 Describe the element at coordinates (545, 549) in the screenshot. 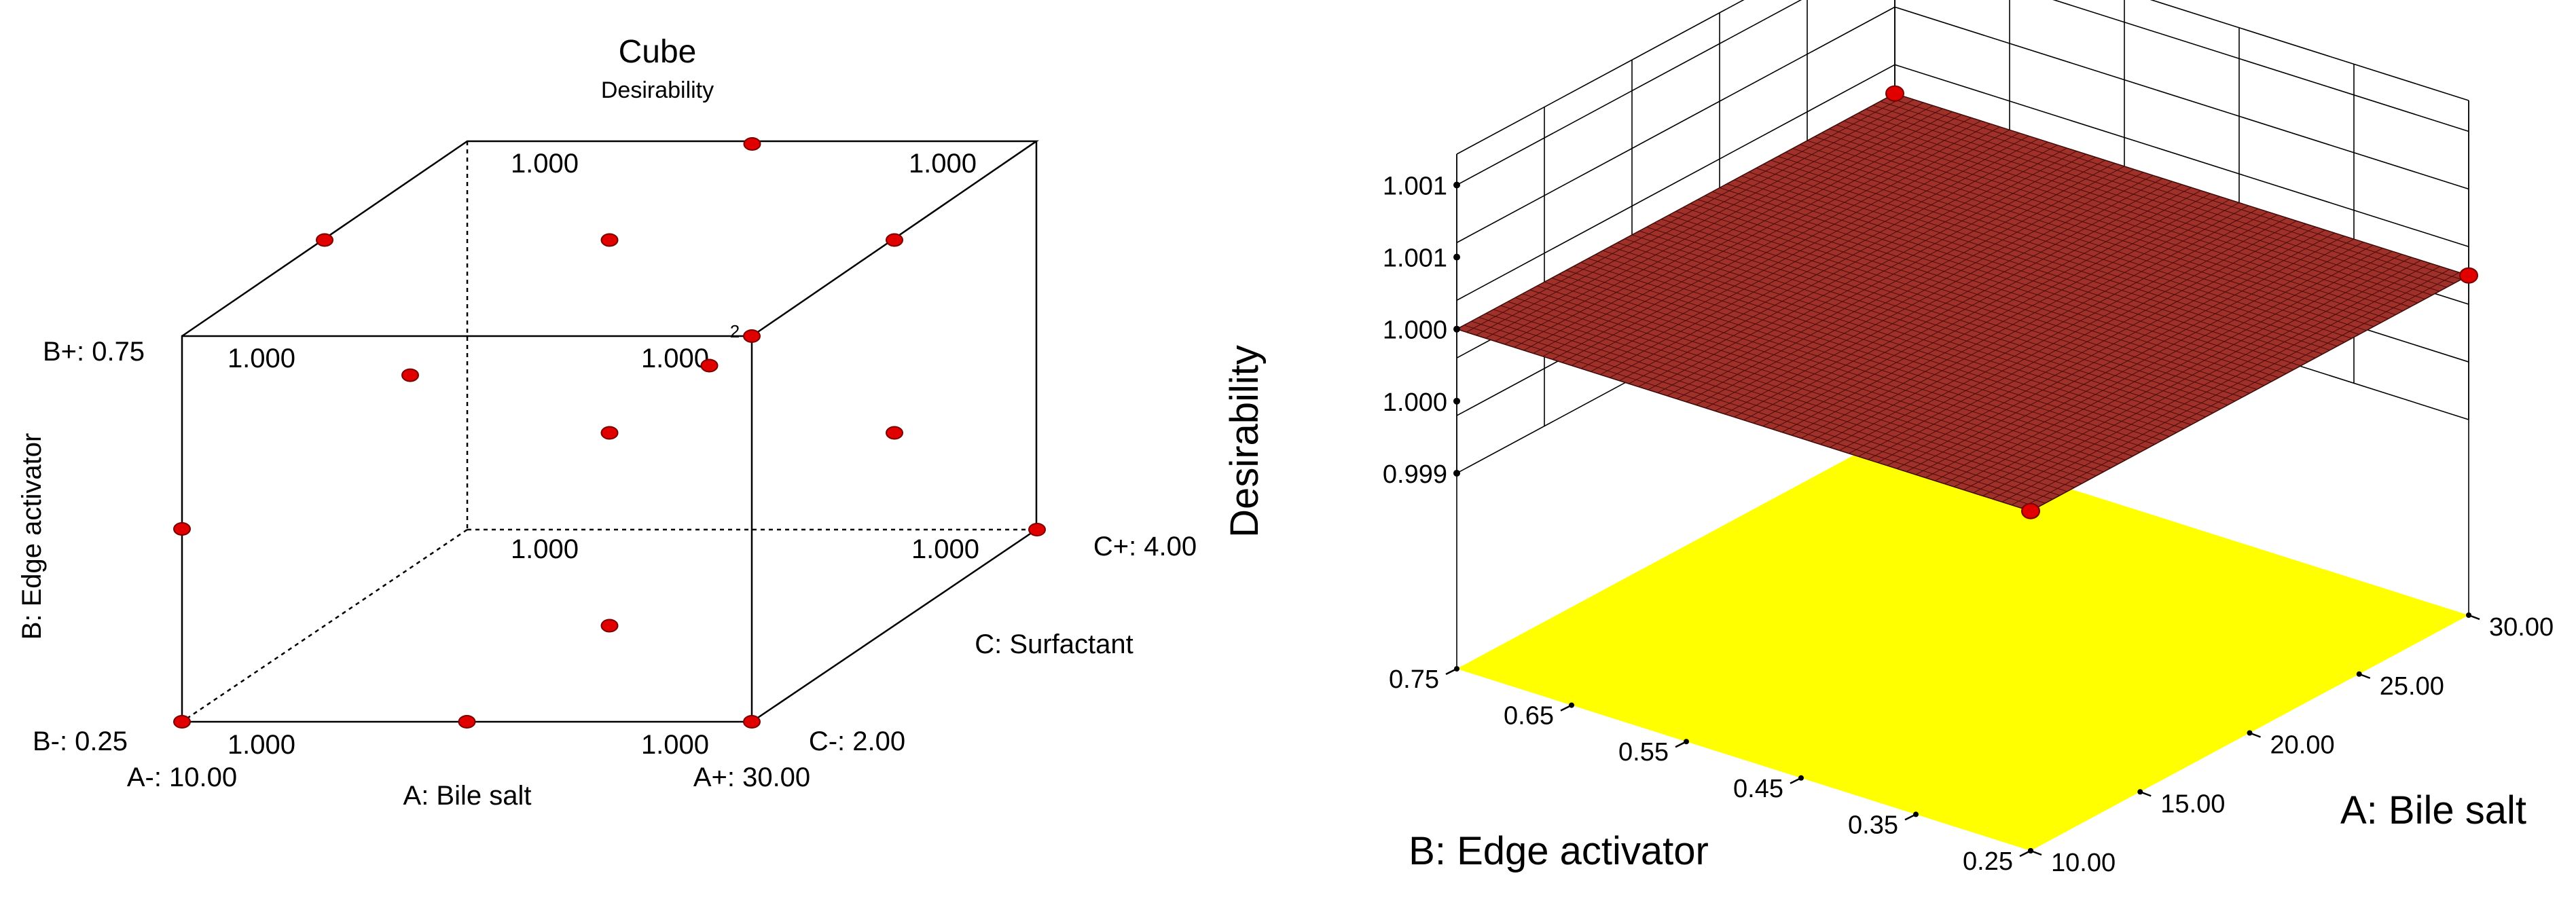

I see `corner-value-a-low-b-low-c-high: 1.000` at that location.